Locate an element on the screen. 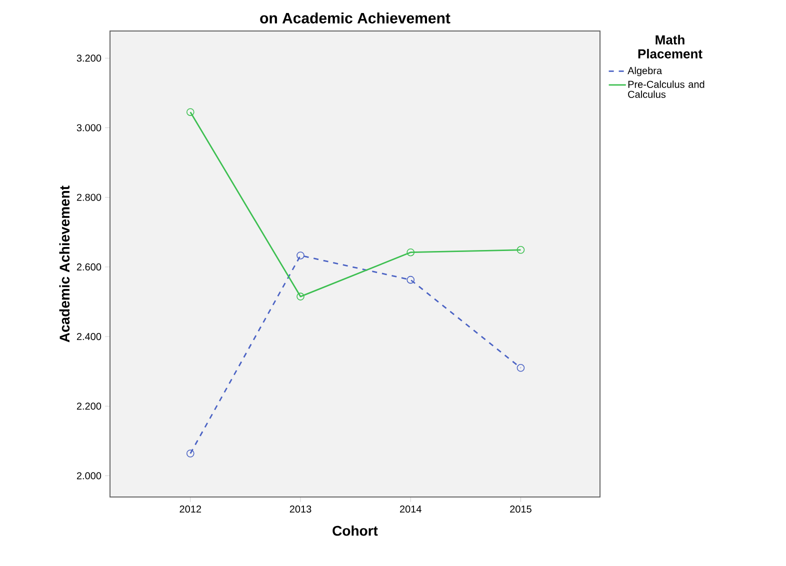  y-tick-label: 3.000 is located at coordinates (89, 128).